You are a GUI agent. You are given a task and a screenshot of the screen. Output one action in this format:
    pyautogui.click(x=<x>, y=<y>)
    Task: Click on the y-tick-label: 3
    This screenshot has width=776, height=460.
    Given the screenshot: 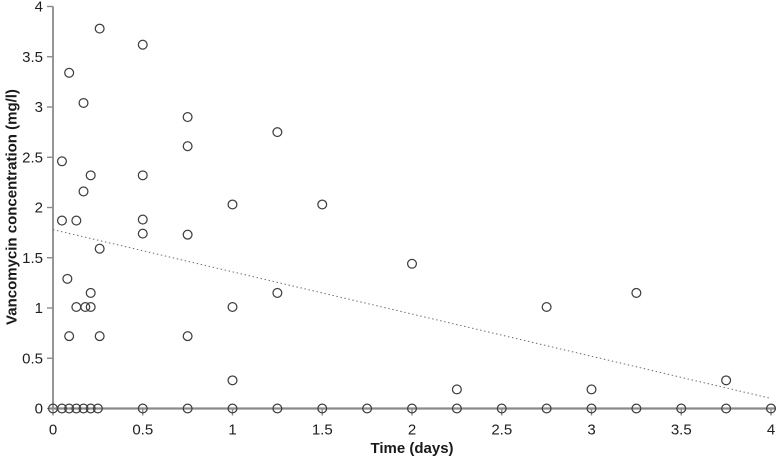 What is the action you would take?
    pyautogui.click(x=39, y=107)
    